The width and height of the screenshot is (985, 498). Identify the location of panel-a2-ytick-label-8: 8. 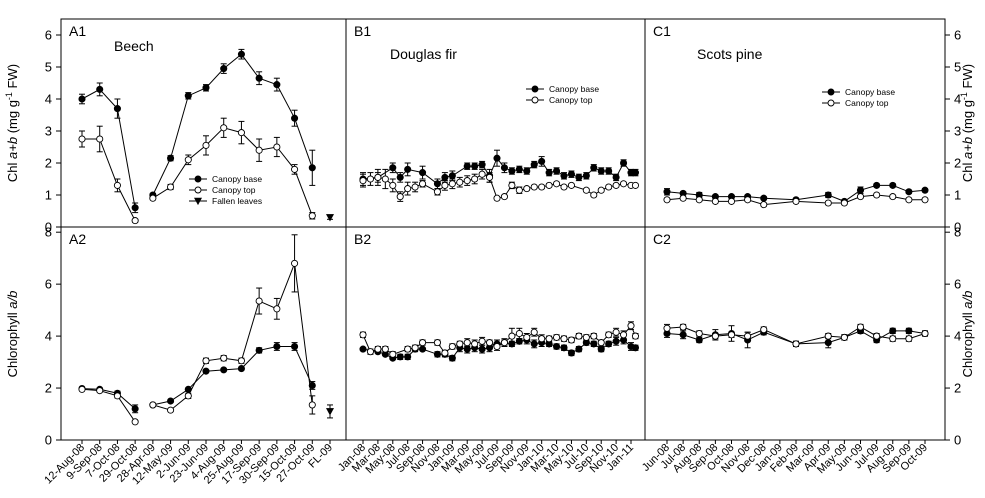
(48, 232).